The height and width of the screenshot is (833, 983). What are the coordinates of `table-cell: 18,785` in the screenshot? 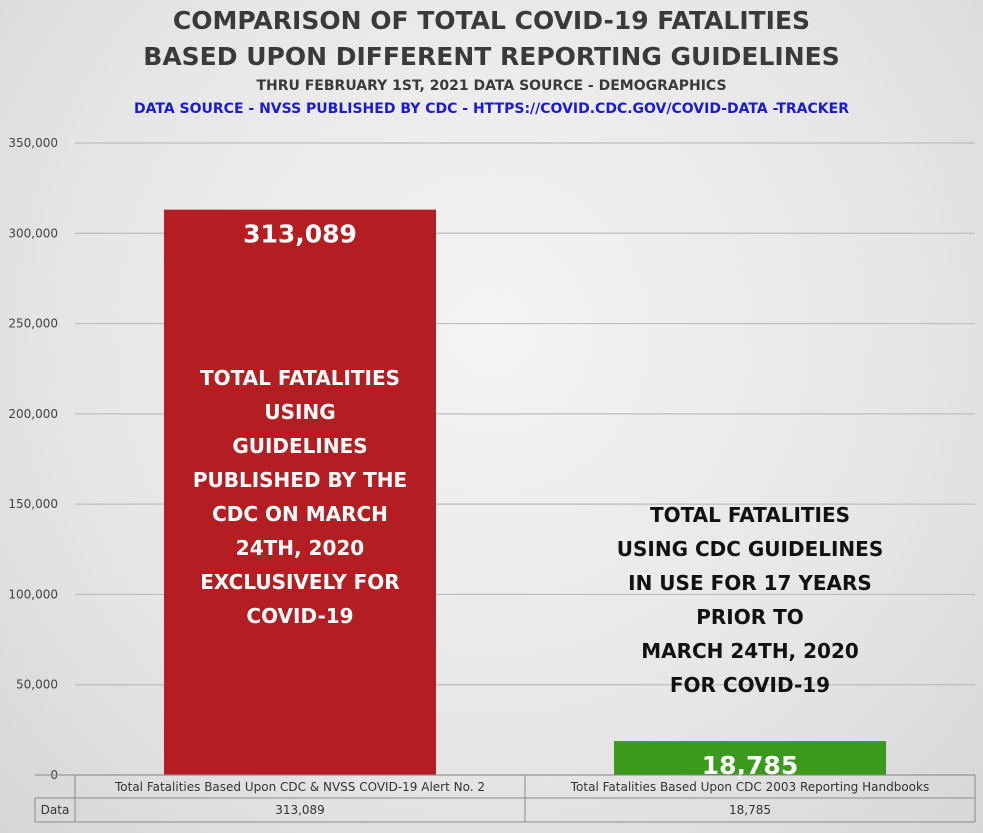 It's located at (750, 810).